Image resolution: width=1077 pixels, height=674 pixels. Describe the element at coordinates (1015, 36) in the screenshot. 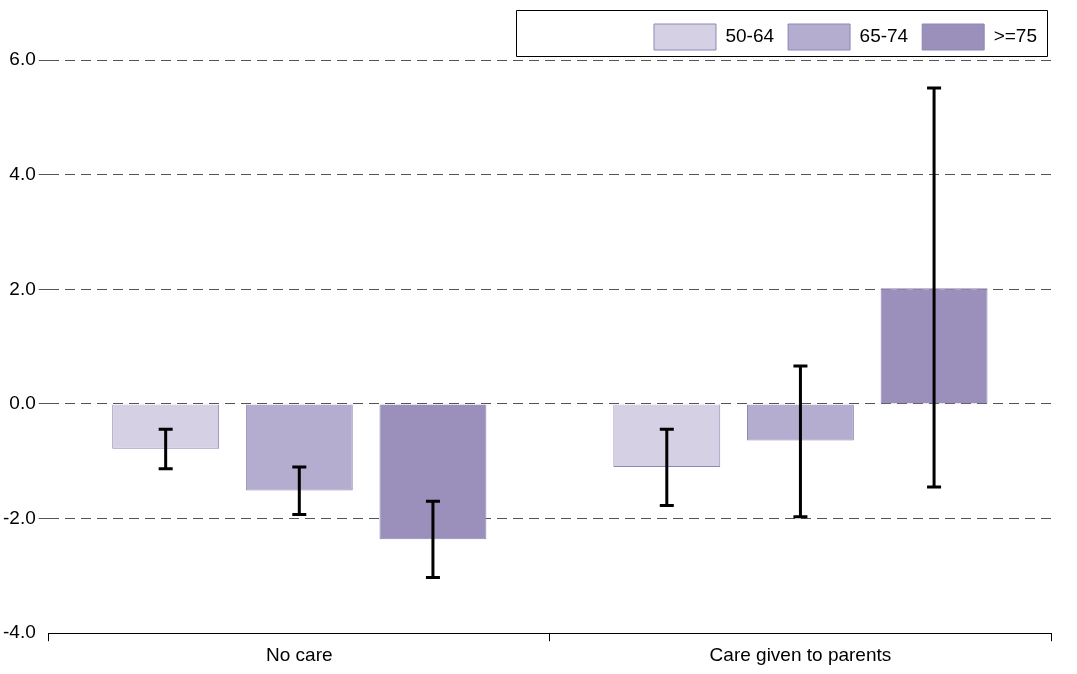

I see `legend-label: >=75` at that location.